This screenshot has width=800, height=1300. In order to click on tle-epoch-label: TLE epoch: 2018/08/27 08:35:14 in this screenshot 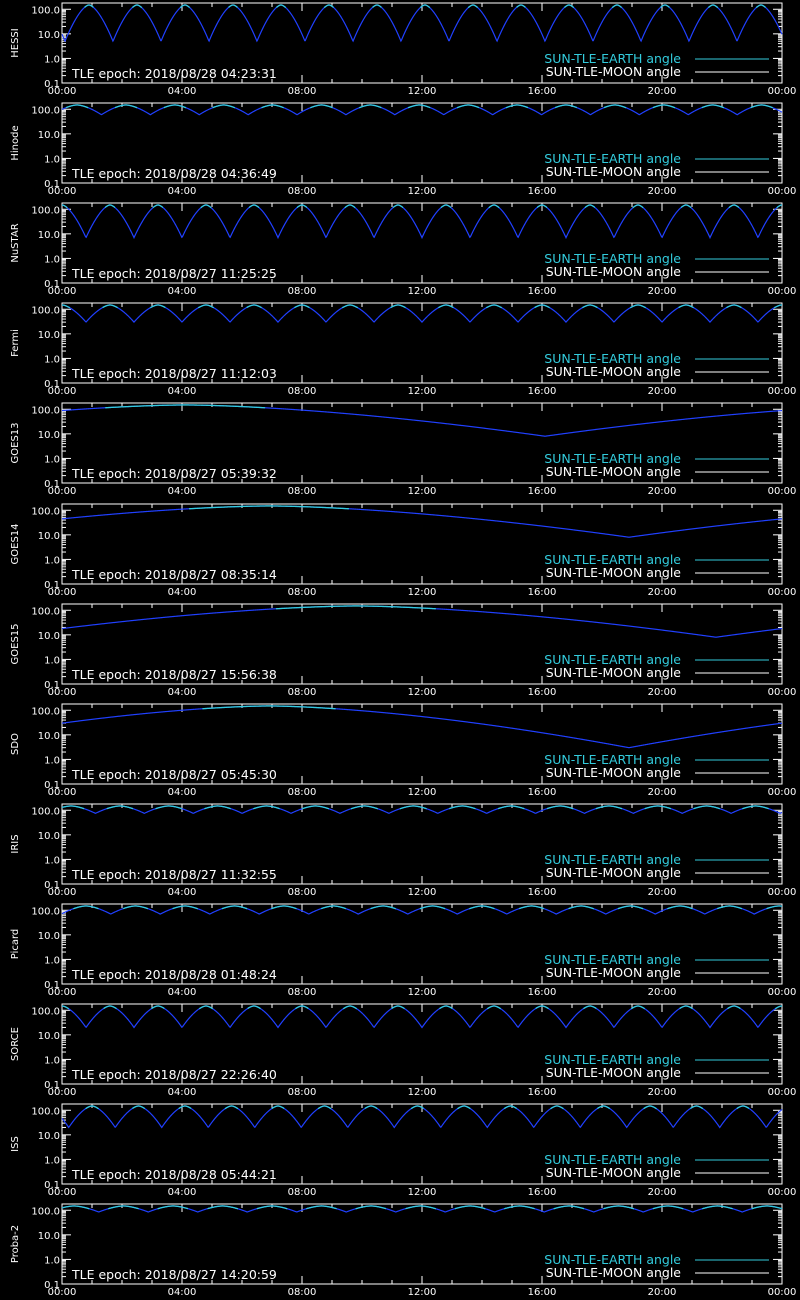, I will do `click(174, 574)`.